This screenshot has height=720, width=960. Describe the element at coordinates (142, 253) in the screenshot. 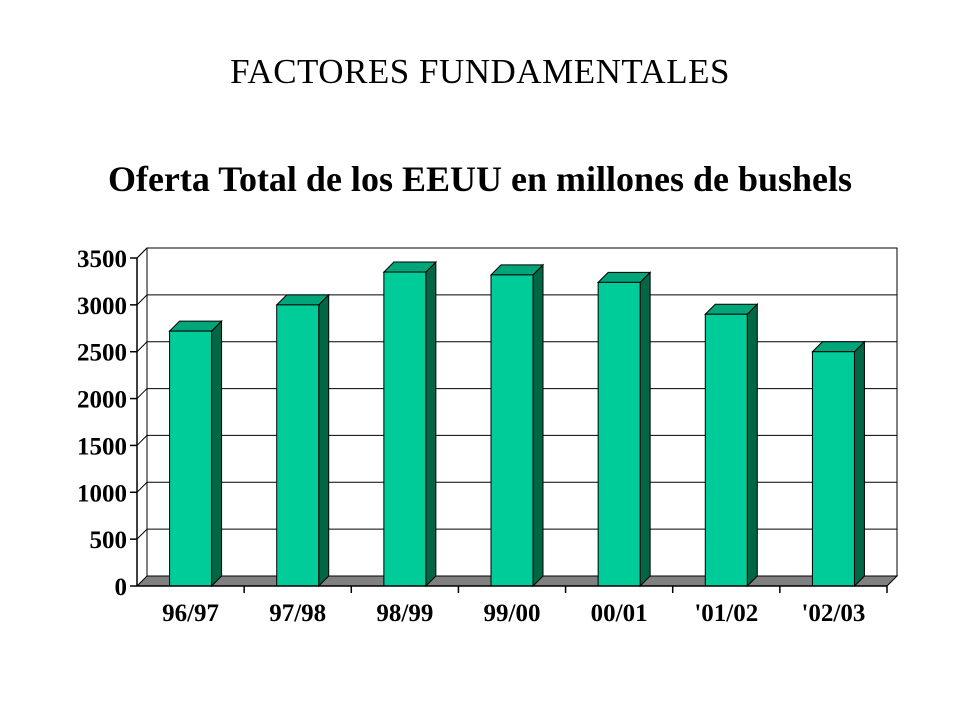

I see `y-axis-top-edge` at that location.